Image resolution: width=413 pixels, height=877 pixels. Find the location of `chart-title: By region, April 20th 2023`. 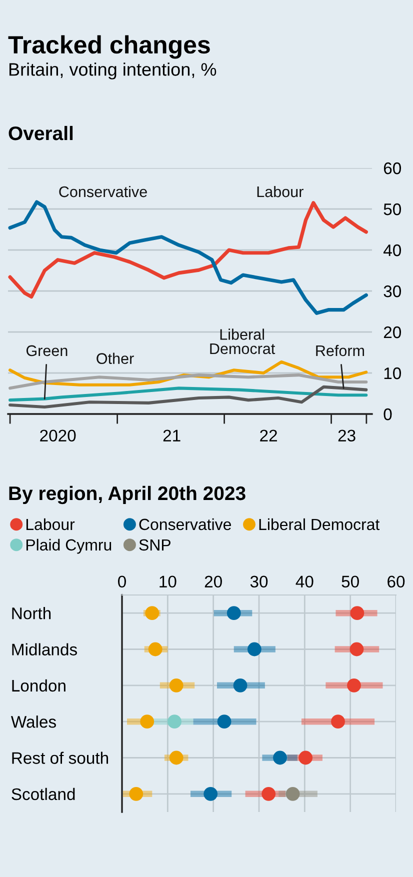

chart-title: By region, April 20th 2023 is located at coordinates (127, 495).